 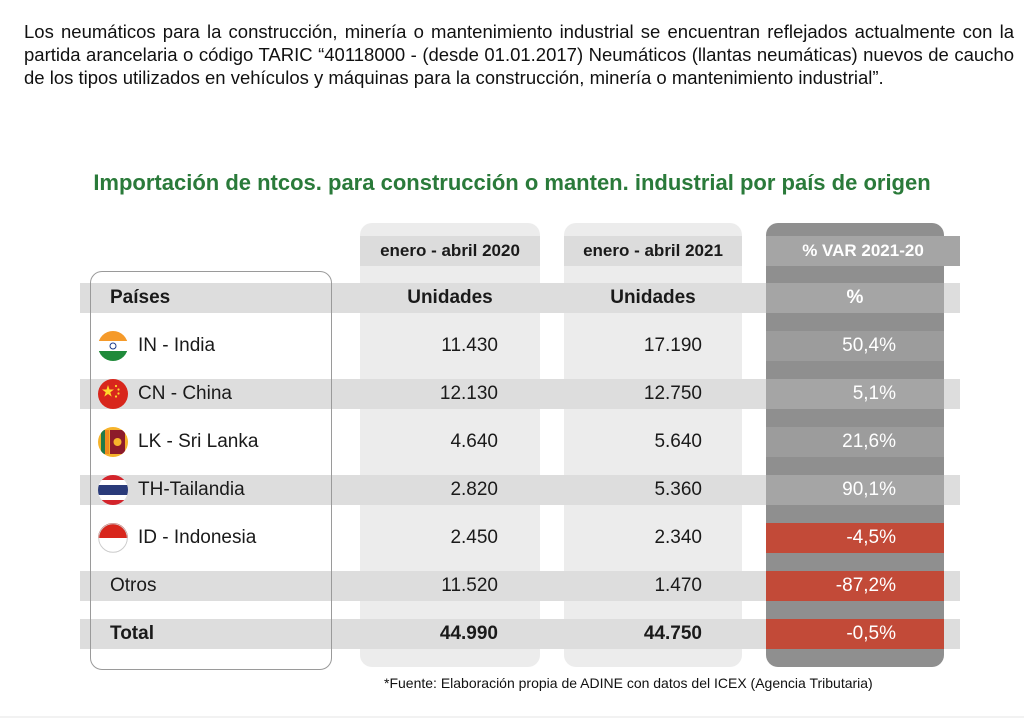 What do you see at coordinates (520, 586) in the screenshot?
I see `table-row: Otros 11.520 1.470 -87,2%` at bounding box center [520, 586].